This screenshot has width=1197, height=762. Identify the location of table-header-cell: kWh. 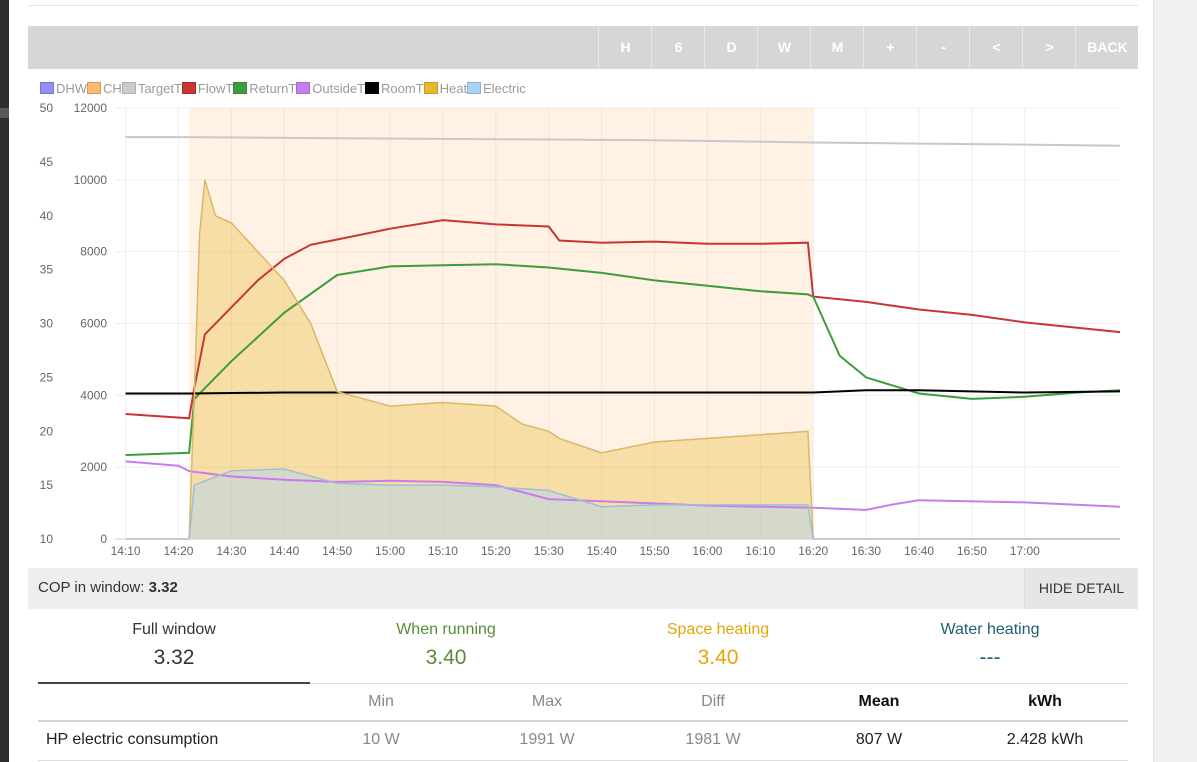
(1045, 701).